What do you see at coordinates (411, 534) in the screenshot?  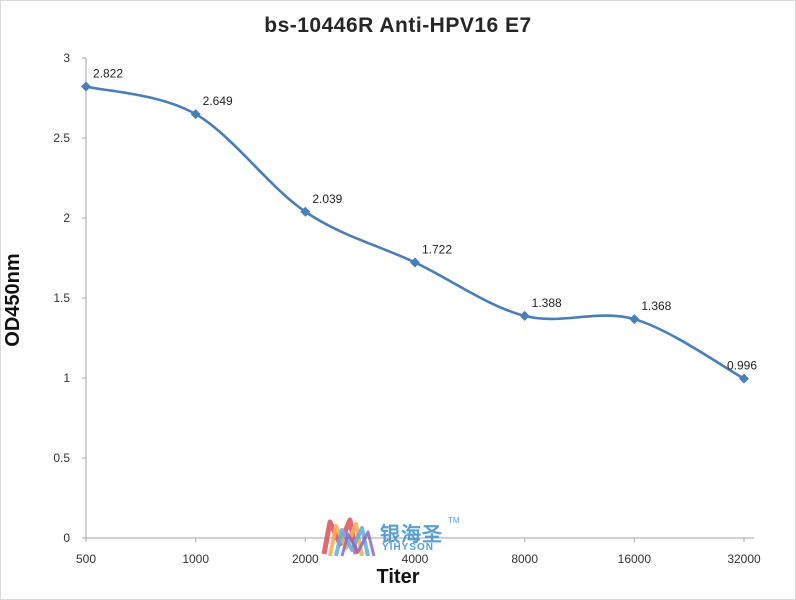 I see `watermark-text-cn: 银海圣` at bounding box center [411, 534].